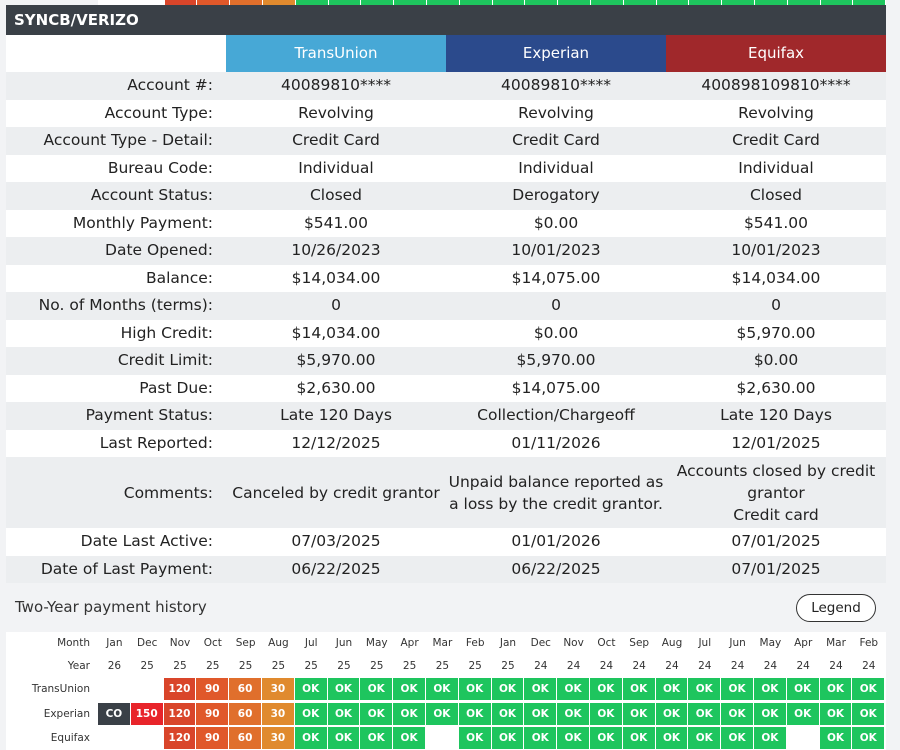 This screenshot has width=900, height=750. What do you see at coordinates (776, 332) in the screenshot?
I see `detail-value-equifax: $5,970.00` at bounding box center [776, 332].